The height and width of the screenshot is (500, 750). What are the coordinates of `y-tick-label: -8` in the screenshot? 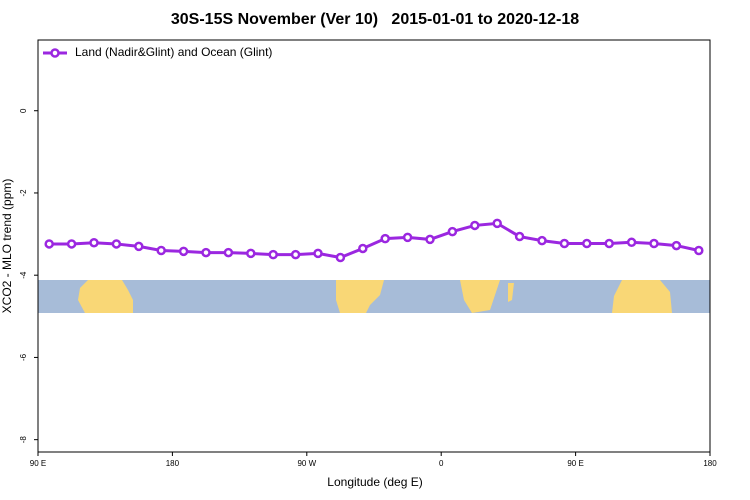 It's located at (23, 440).